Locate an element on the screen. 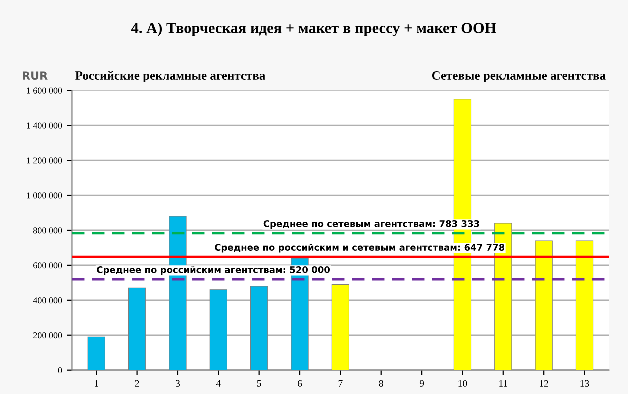 Image resolution: width=628 pixels, height=394 pixels. x-tick-label: 9 is located at coordinates (422, 383).